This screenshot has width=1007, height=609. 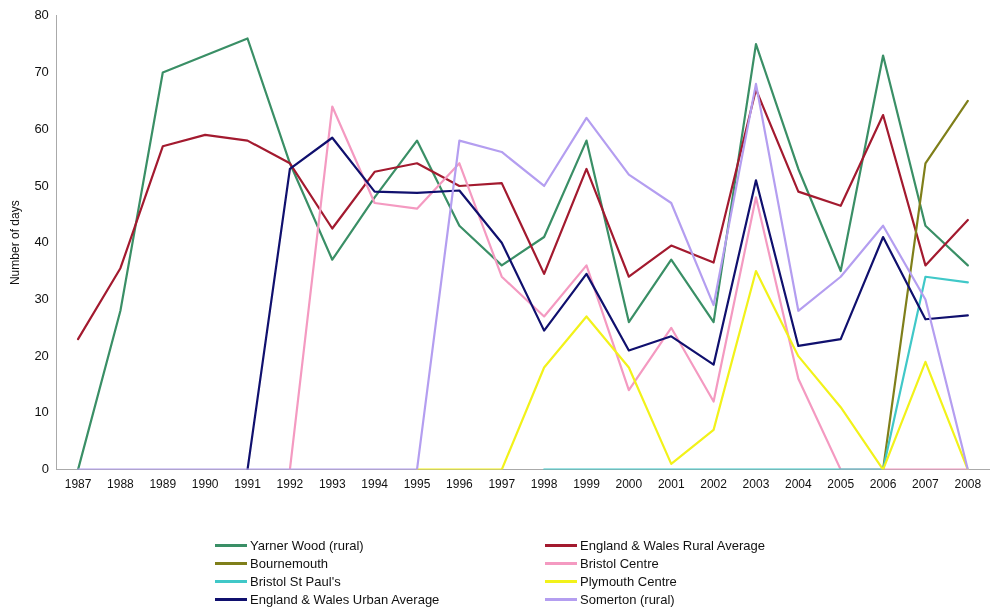 I want to click on x-tick-label: 2007, so click(x=926, y=484).